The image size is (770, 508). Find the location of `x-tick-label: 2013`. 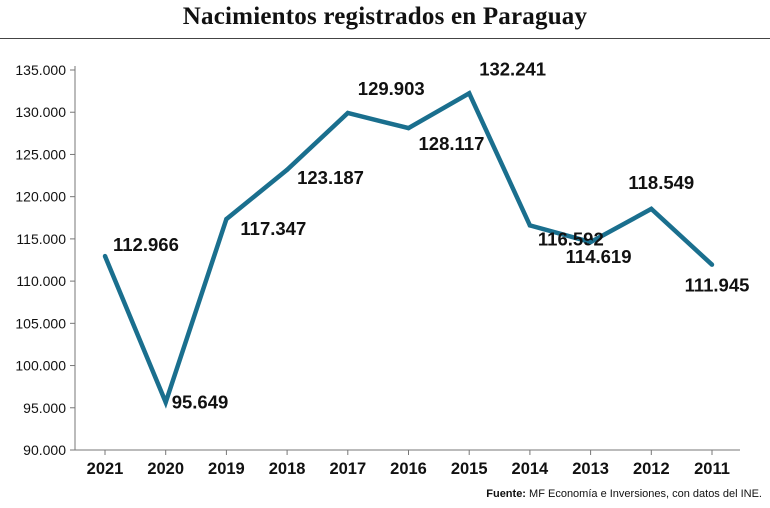

x-tick-label: 2013 is located at coordinates (590, 469).